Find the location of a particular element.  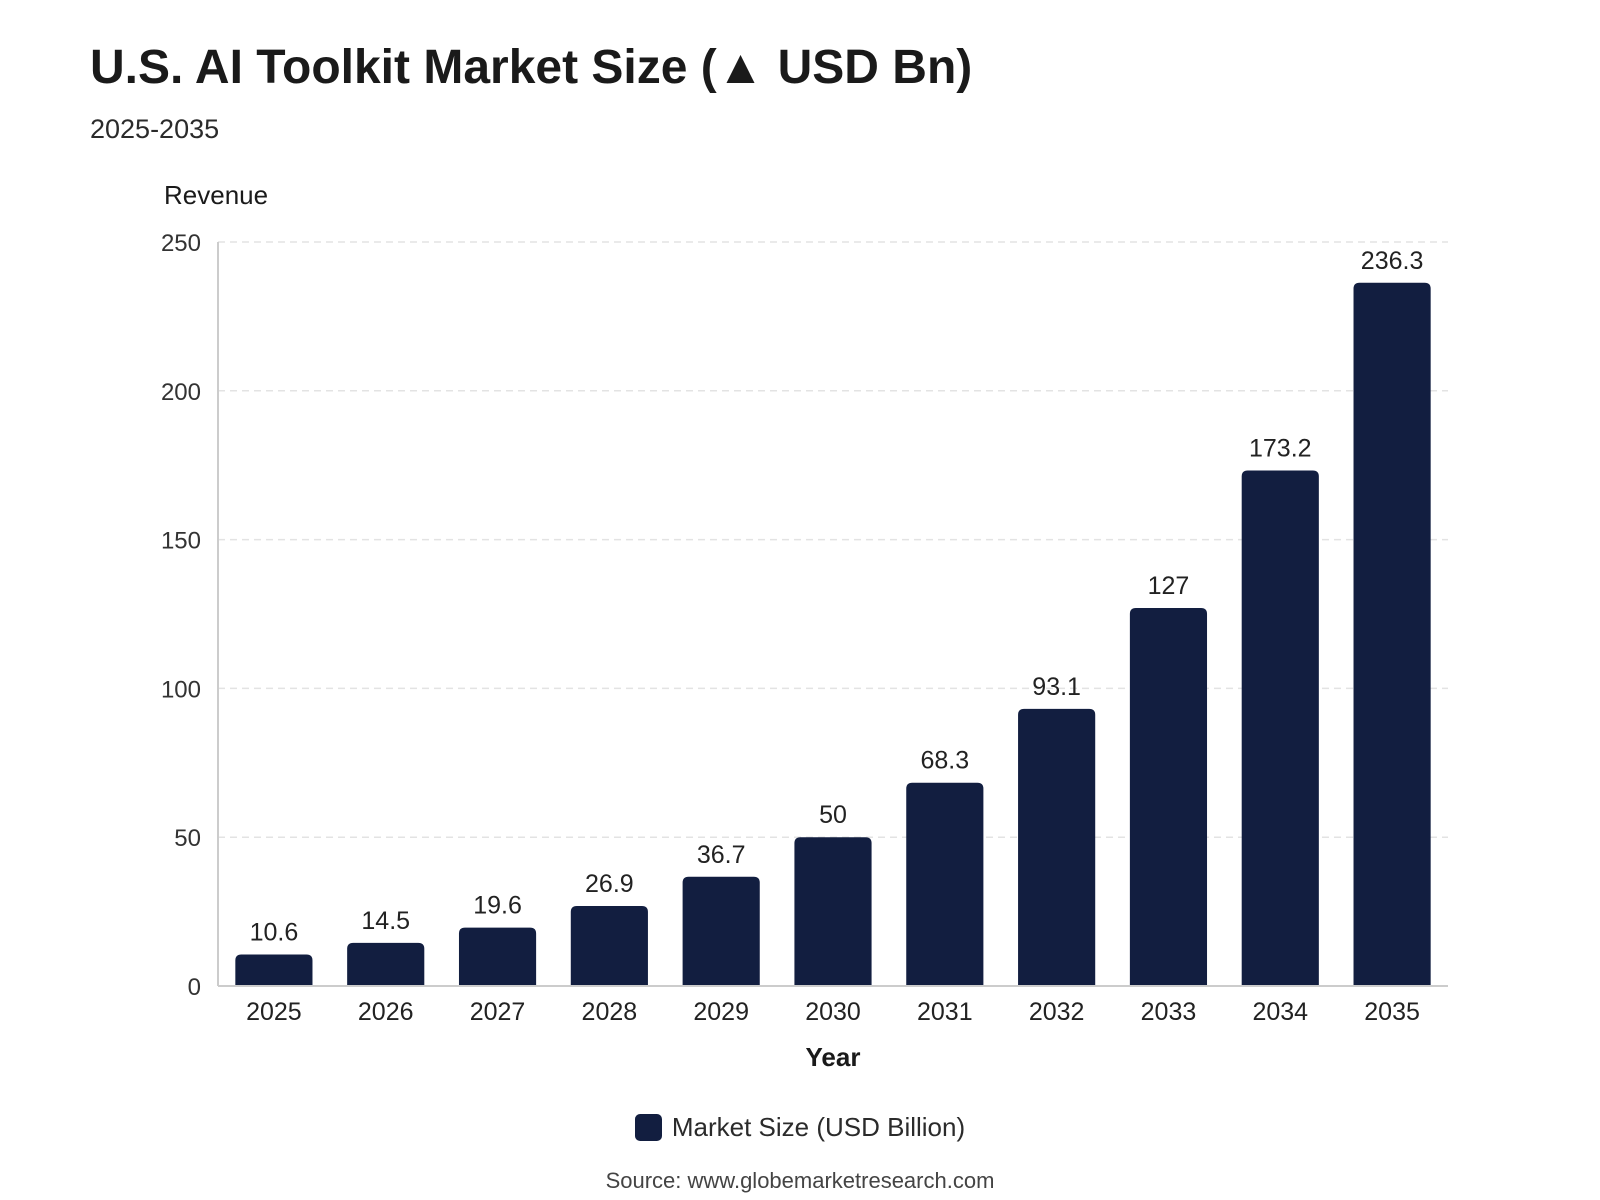

x-tick-label-2026: 2026 is located at coordinates (386, 1012).